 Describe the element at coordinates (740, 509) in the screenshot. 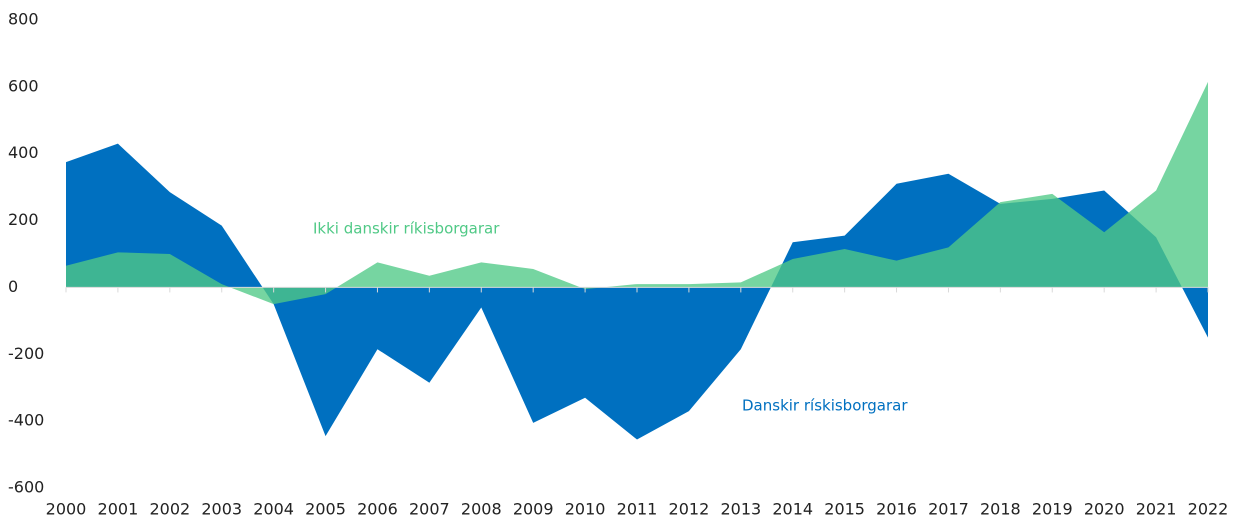

I see `x-tick-label: 2013` at that location.